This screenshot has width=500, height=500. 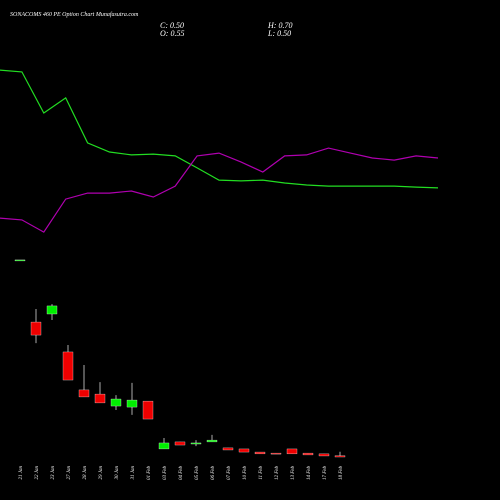 I want to click on x-tick-label: 14 Feb, so click(x=309, y=473).